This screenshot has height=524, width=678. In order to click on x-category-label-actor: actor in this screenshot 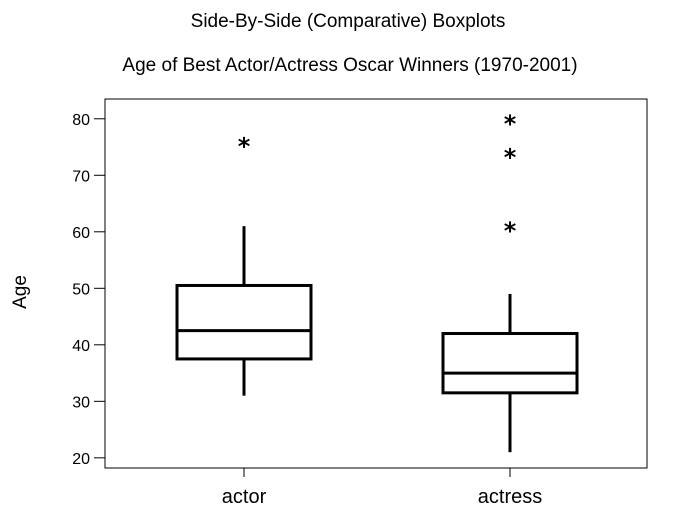, I will do `click(244, 497)`.